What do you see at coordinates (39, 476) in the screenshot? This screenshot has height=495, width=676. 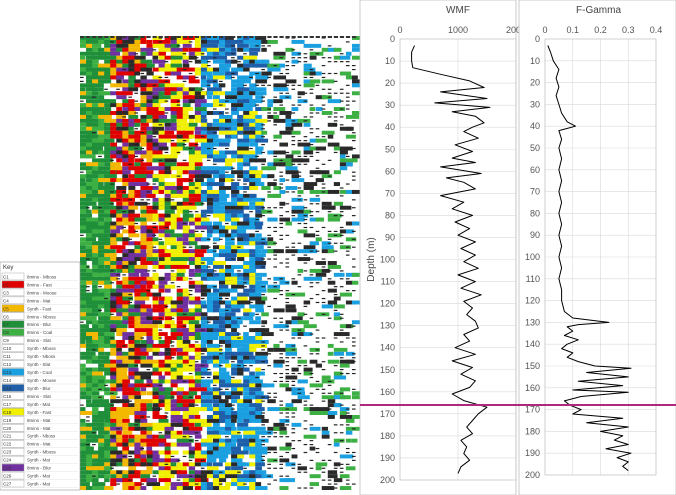 I see `key-label: Synth - Mat` at bounding box center [39, 476].